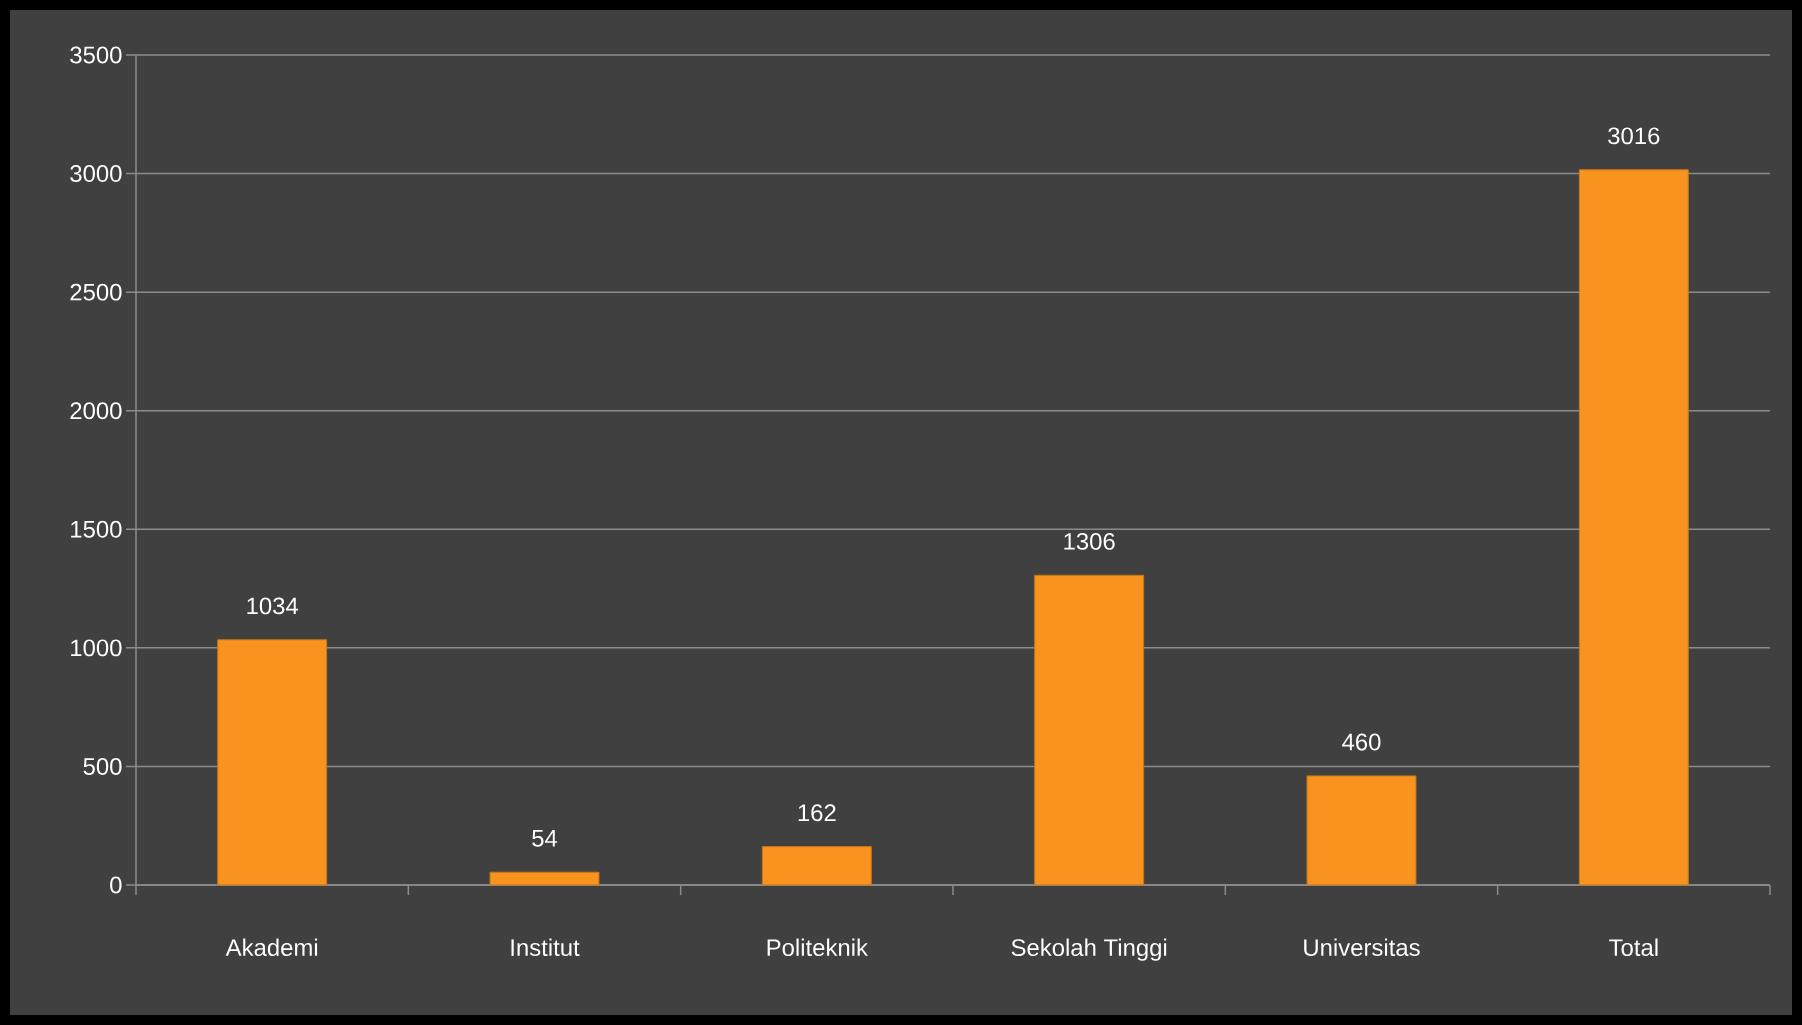 The height and width of the screenshot is (1025, 1802). What do you see at coordinates (96, 411) in the screenshot?
I see `y-tick-label: 2000` at bounding box center [96, 411].